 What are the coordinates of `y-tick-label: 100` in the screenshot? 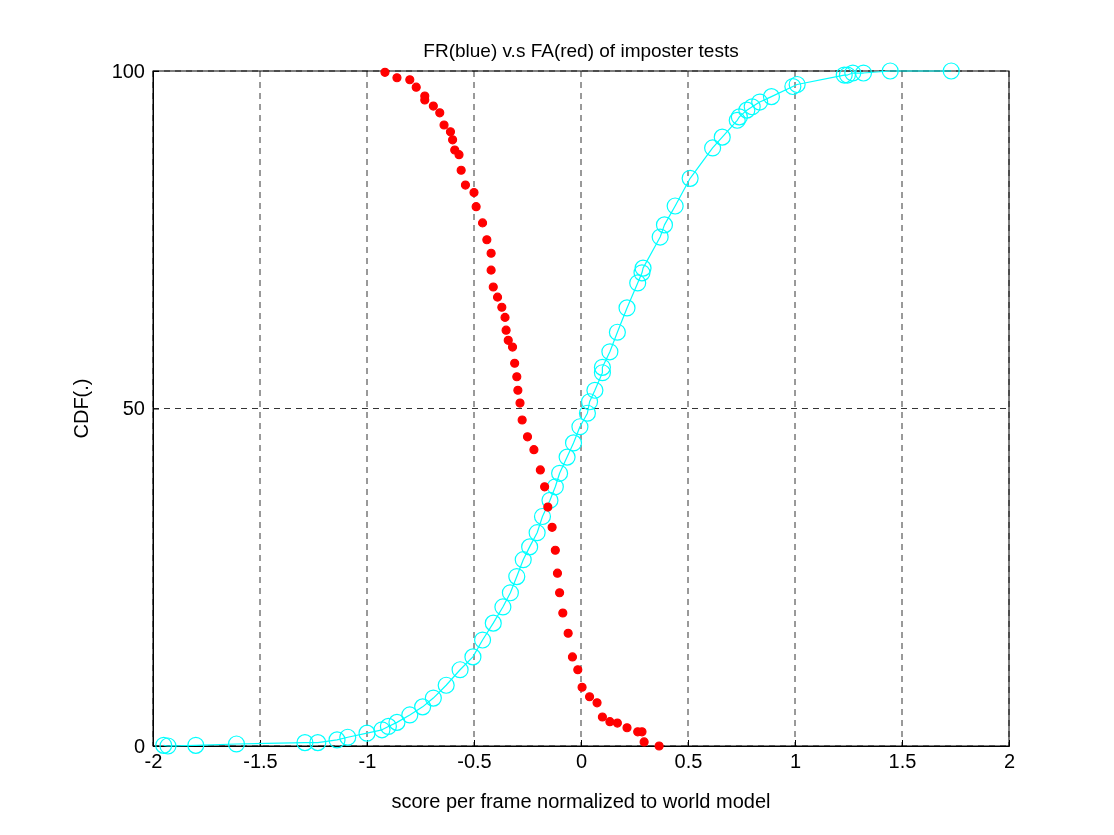 It's located at (128, 70).